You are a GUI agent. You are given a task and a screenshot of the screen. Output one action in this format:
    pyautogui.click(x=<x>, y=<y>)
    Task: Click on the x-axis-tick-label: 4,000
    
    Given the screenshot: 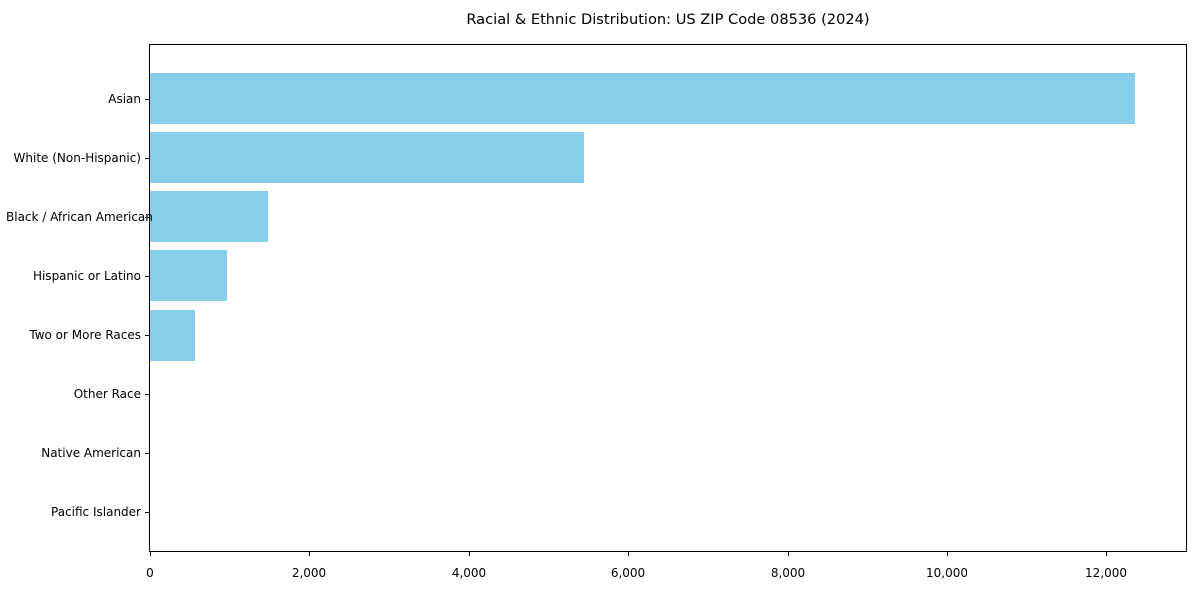 What is the action you would take?
    pyautogui.click(x=469, y=573)
    